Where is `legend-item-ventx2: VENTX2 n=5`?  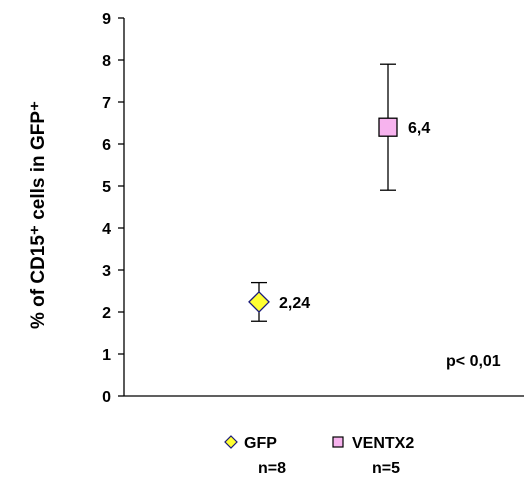 legend-item-ventx2: VENTX2 n=5 is located at coordinates (373, 456).